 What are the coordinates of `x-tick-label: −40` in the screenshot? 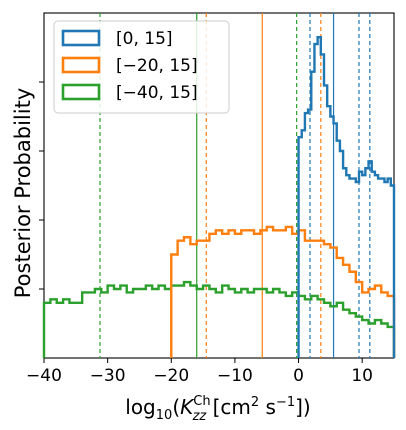 It's located at (44, 376).